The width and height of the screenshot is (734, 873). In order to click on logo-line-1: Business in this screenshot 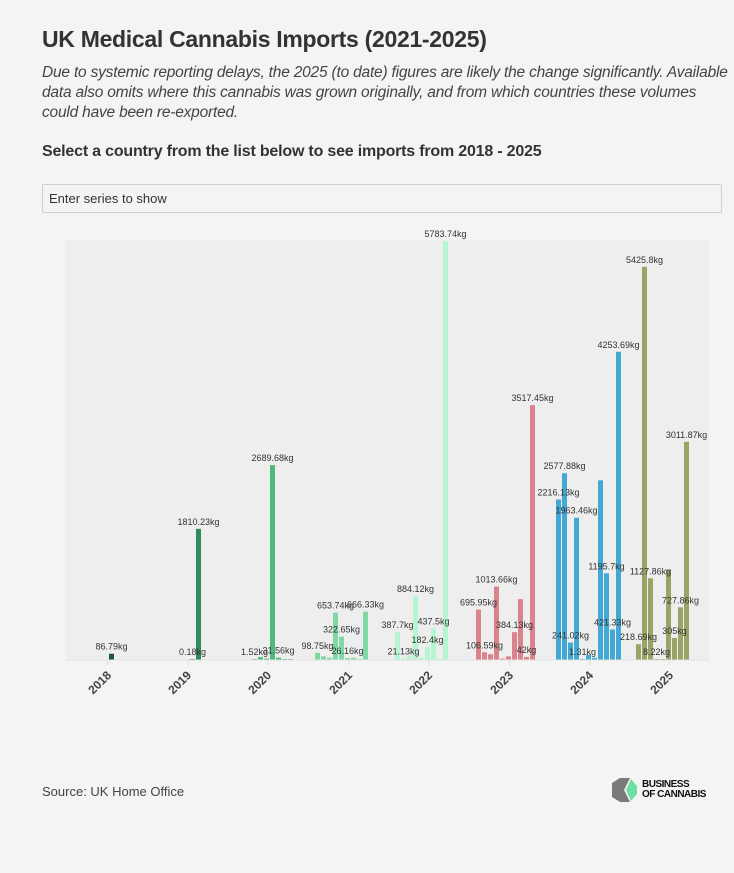, I will do `click(666, 784)`.